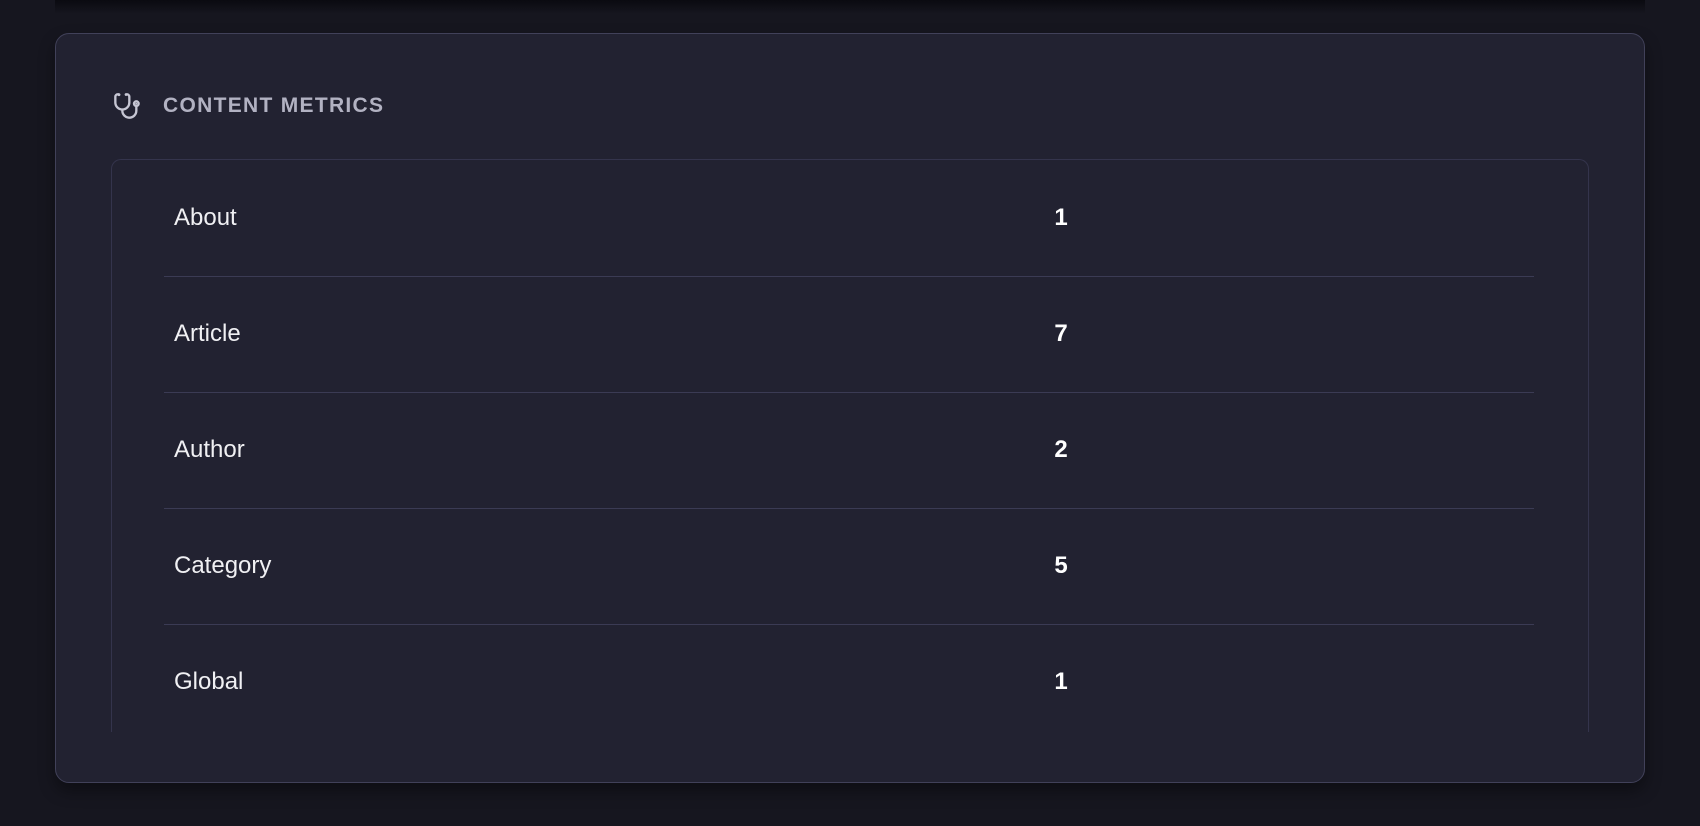 Image resolution: width=1700 pixels, height=826 pixels. Describe the element at coordinates (850, 450) in the screenshot. I see `metric-row: Author 2` at that location.